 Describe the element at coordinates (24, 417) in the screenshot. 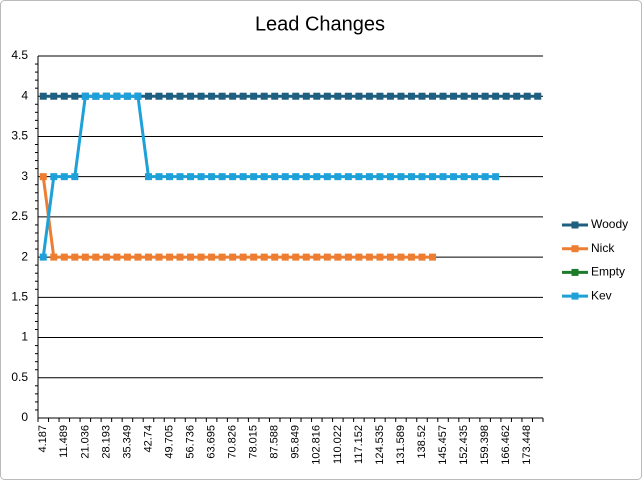

I see `y-tick-label: 0` at that location.